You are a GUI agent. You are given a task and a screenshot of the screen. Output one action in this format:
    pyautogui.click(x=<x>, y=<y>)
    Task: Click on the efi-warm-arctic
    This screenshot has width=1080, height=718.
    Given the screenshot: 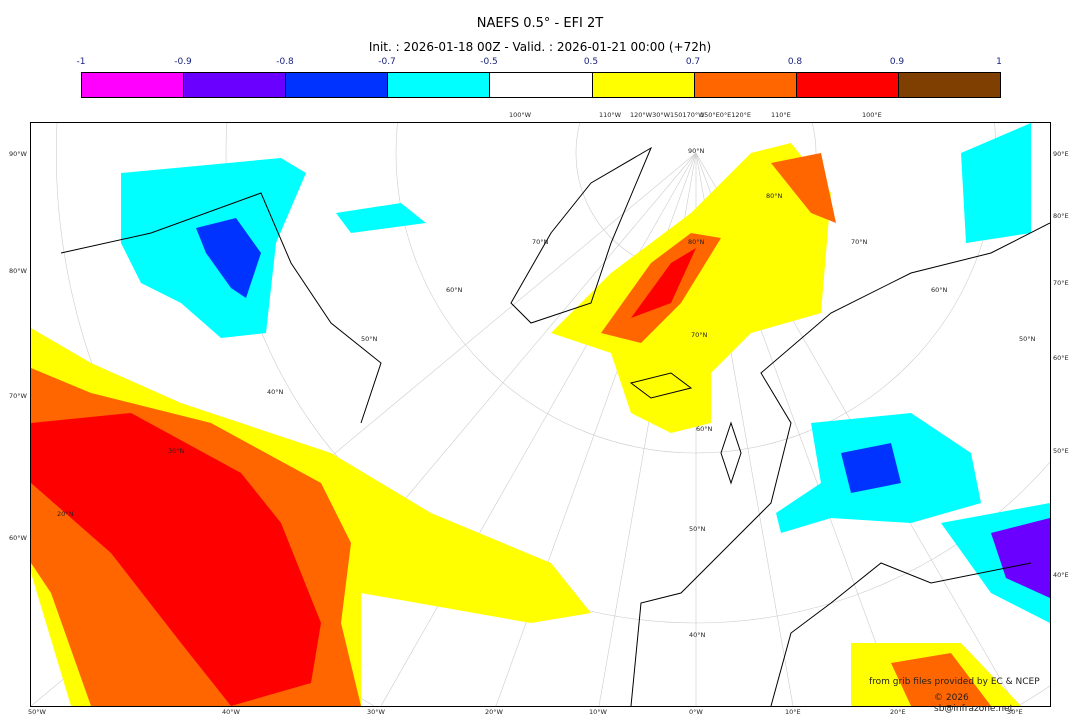 What is the action you would take?
    pyautogui.click(x=803, y=188)
    